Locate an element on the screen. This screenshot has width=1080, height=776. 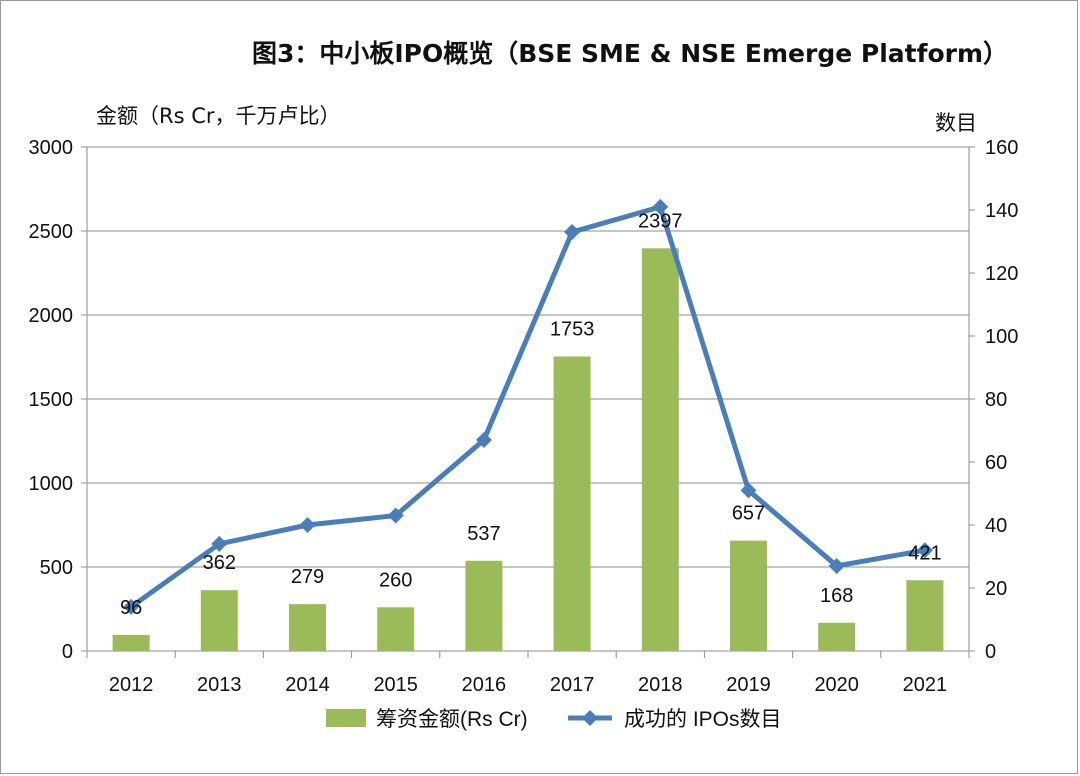
y-right-tick-label: 140 is located at coordinates (1001, 211).